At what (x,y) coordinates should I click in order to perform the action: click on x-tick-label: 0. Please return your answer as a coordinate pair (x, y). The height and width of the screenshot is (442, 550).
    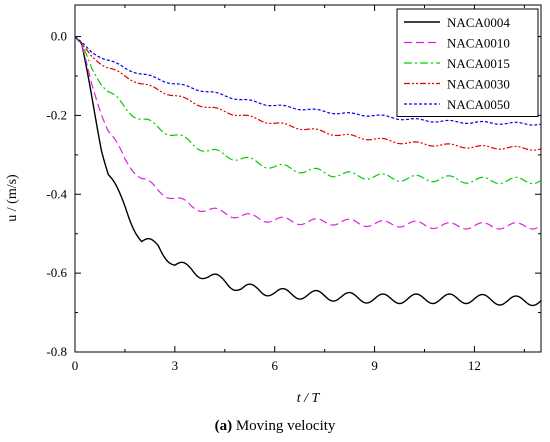
    Looking at the image, I should click on (75, 365).